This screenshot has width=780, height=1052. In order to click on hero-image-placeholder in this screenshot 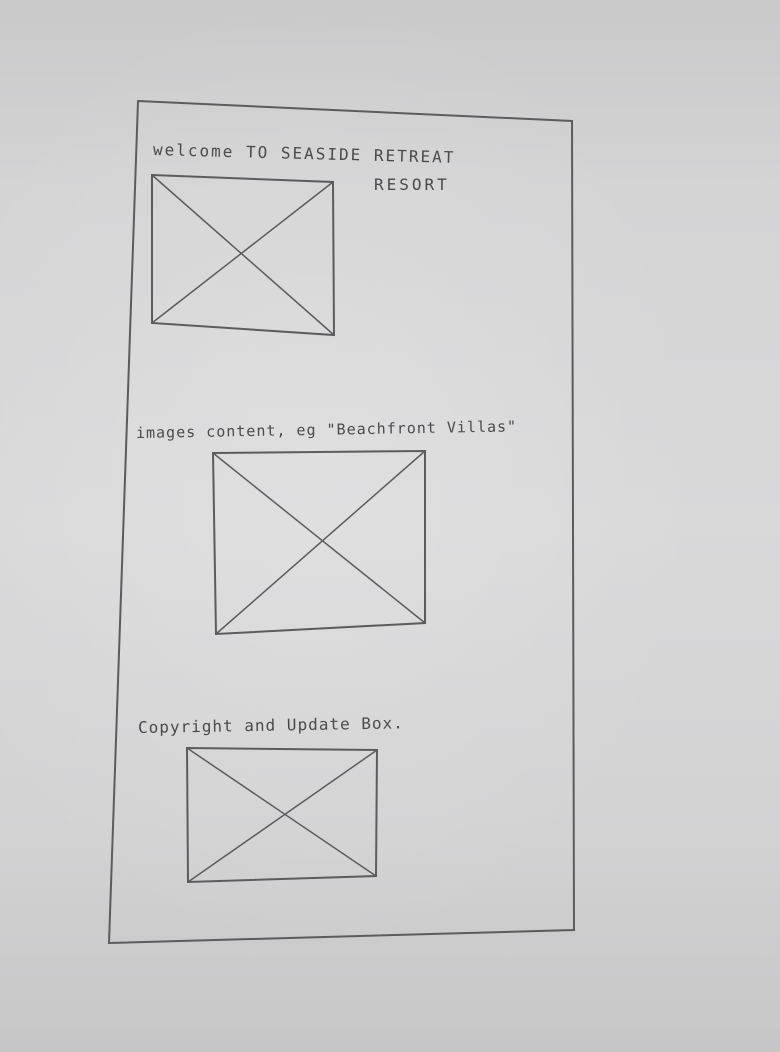, I will do `click(243, 255)`.